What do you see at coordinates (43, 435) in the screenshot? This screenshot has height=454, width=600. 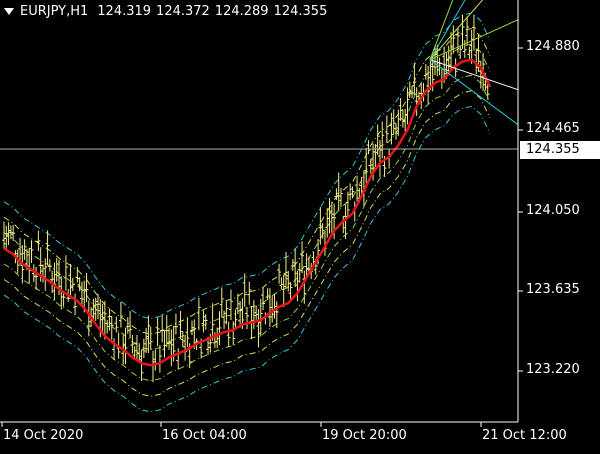 I see `time-label: 14 Oct 2020` at bounding box center [43, 435].